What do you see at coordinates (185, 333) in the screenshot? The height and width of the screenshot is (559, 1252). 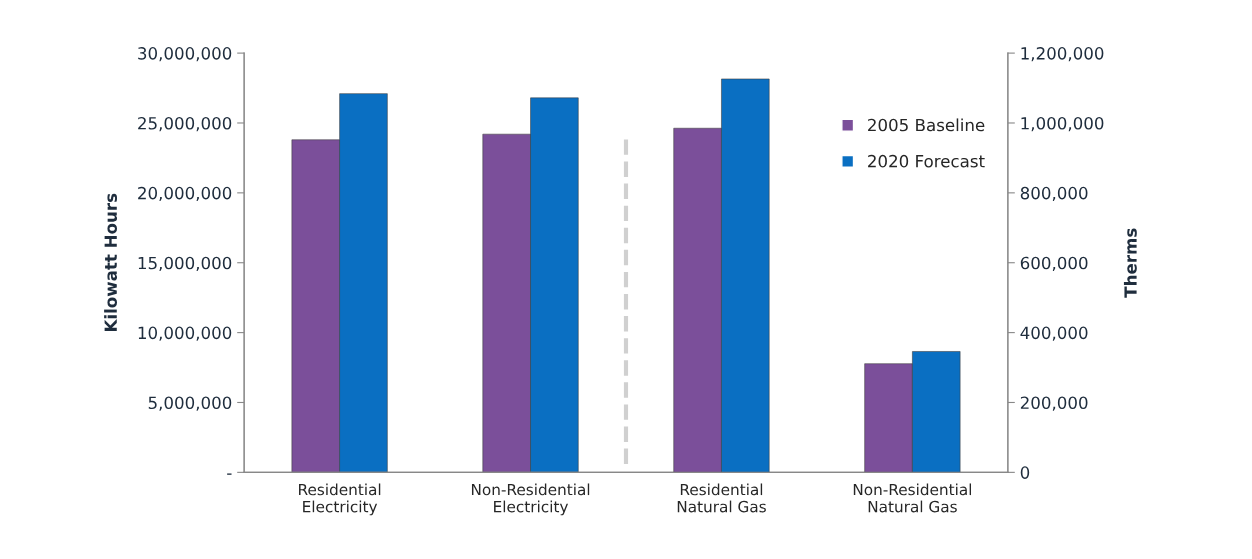 I see `y-tick-label: 10,000,000` at bounding box center [185, 333].